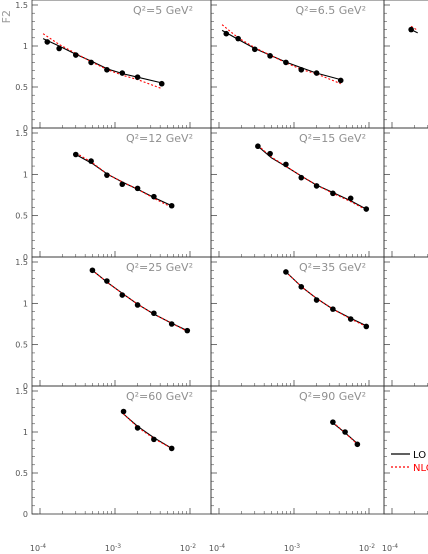 The height and width of the screenshot is (554, 428). I want to click on panel-title: Q²=12 GeV², so click(159, 138).